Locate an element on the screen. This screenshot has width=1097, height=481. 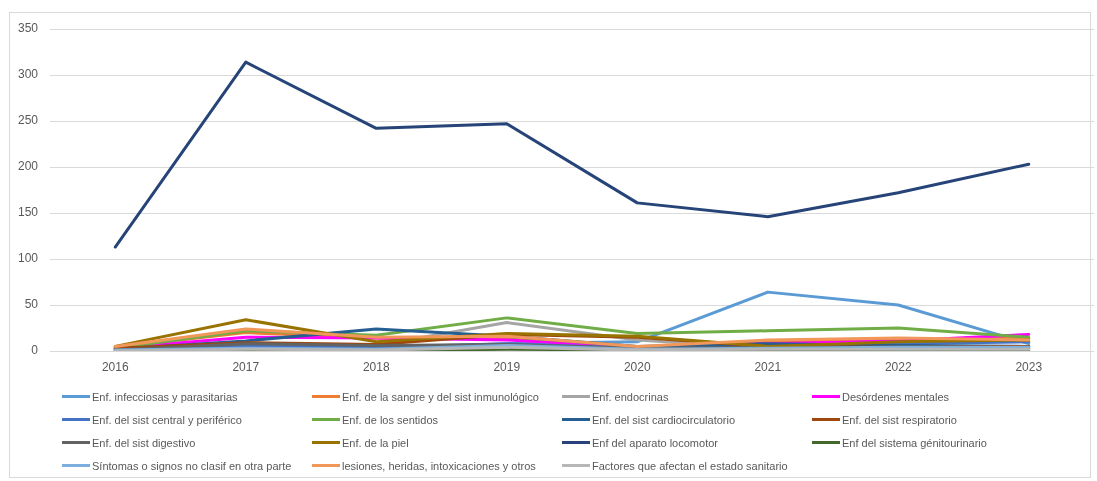
legend-label: Factores que afectan el estado sanitario is located at coordinates (690, 465).